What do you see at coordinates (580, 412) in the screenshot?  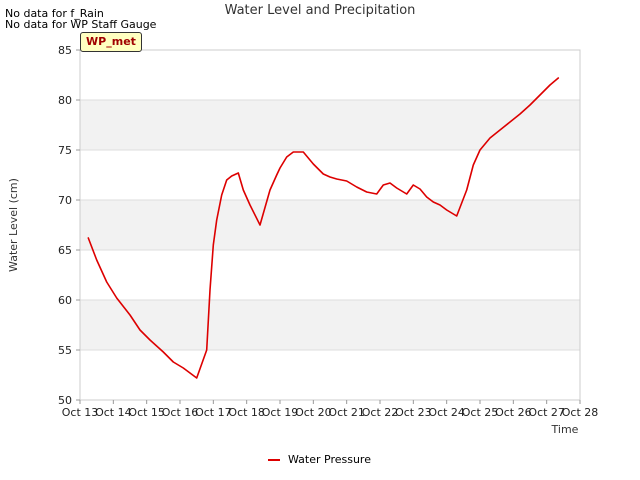 I see `x-tick-label: Oct 28` at bounding box center [580, 412].